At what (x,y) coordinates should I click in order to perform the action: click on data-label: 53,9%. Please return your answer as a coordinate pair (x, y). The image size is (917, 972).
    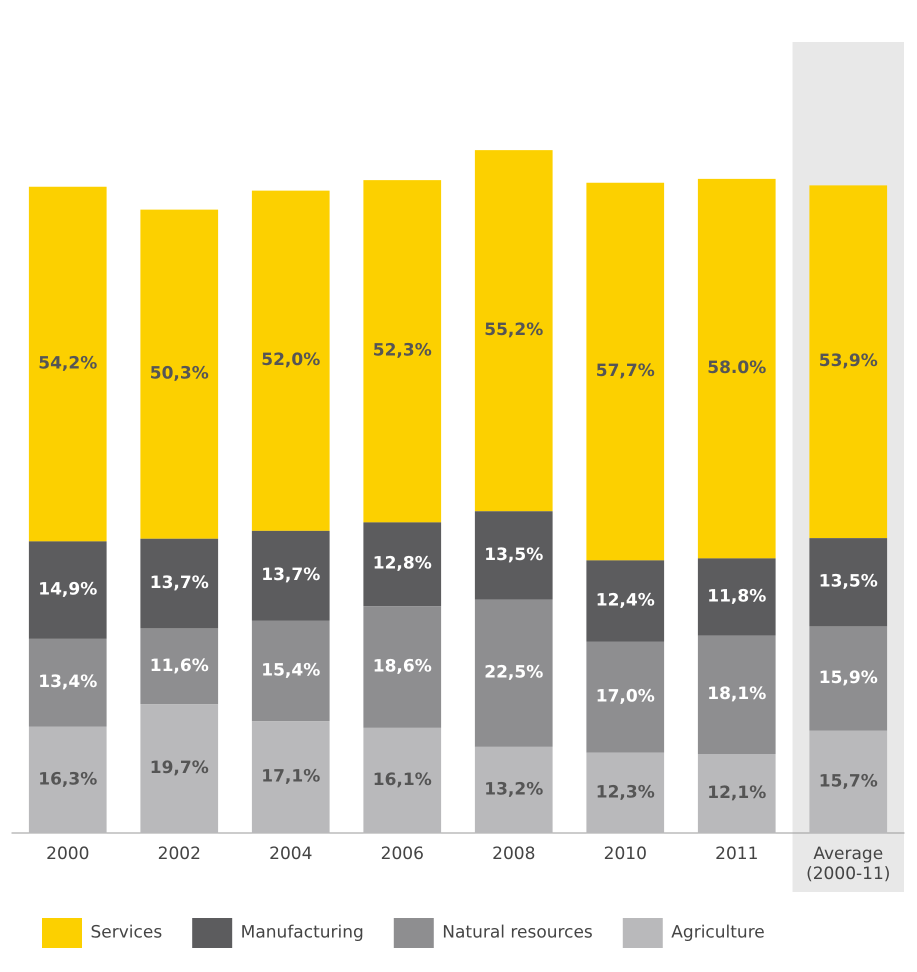
    Looking at the image, I should click on (848, 361).